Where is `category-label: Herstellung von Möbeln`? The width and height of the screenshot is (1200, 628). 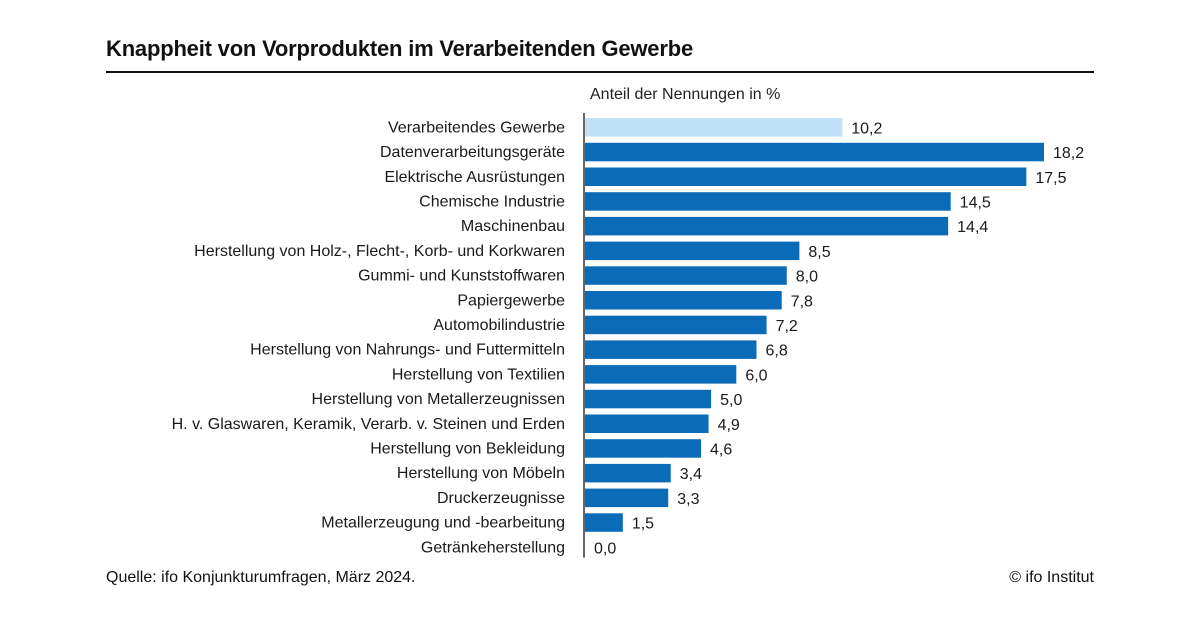
category-label: Herstellung von Möbeln is located at coordinates (481, 473).